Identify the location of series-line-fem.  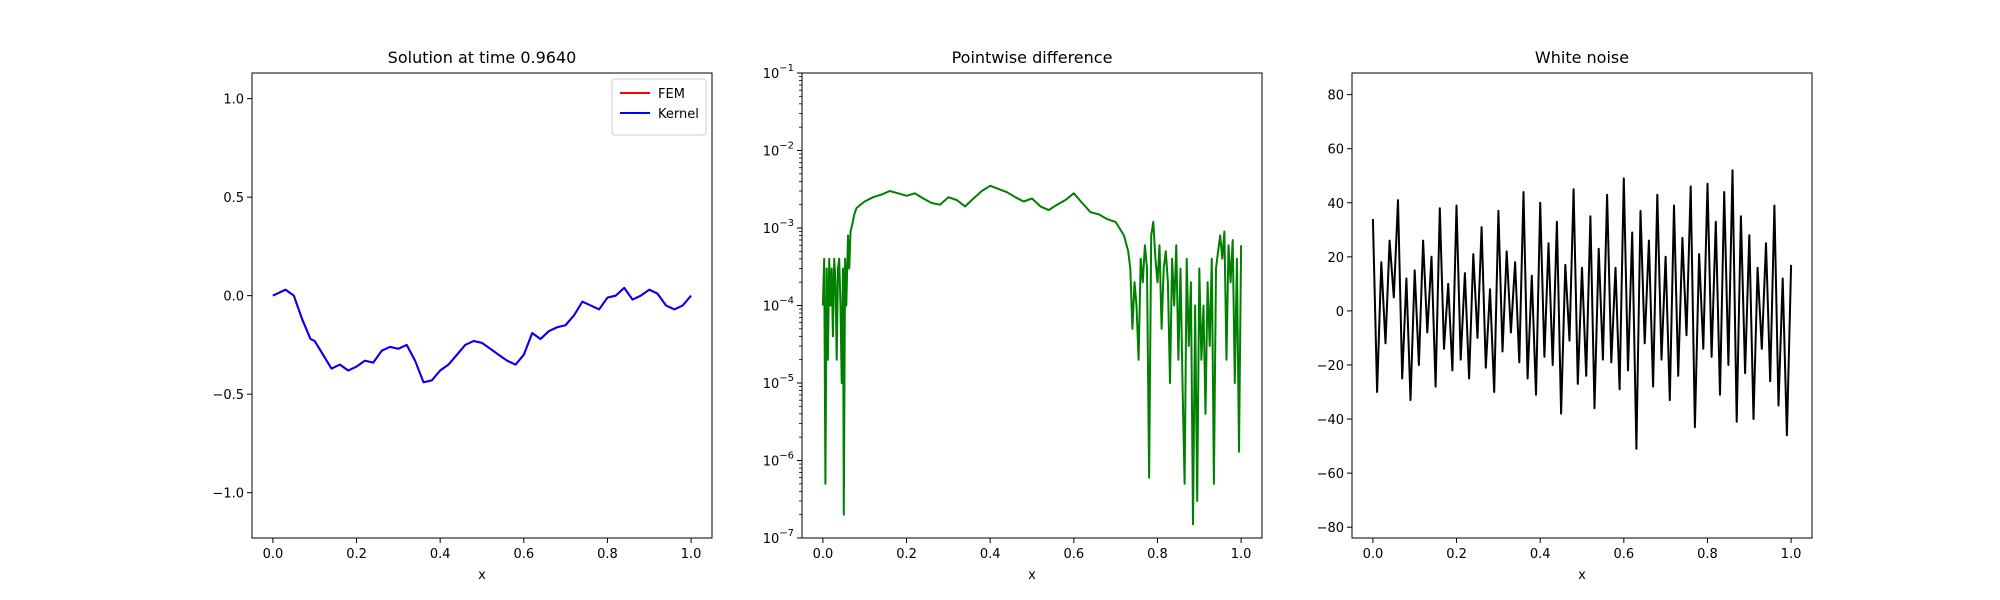
(482, 335).